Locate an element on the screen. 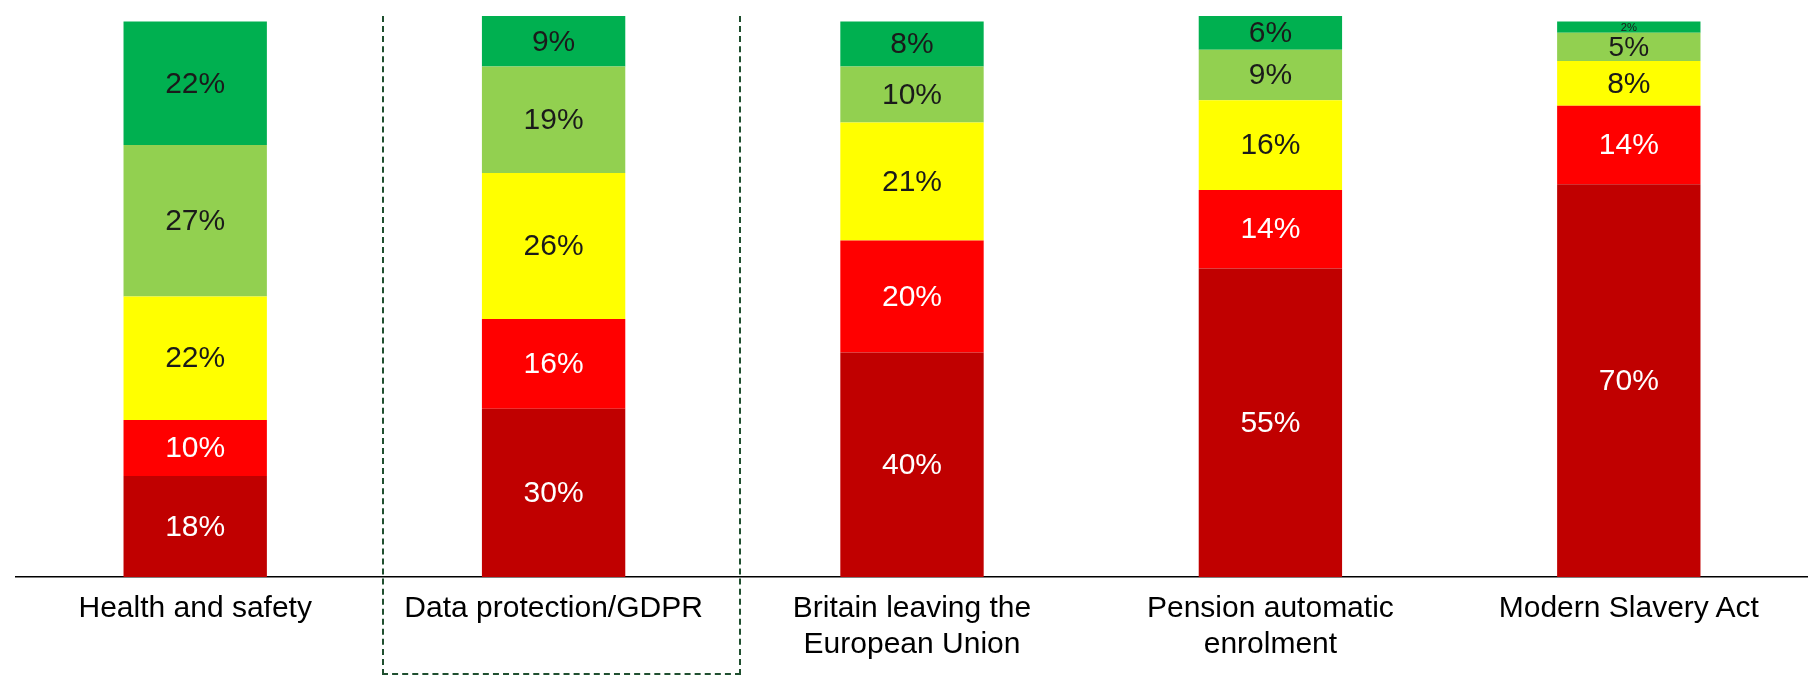  data-label: 18% is located at coordinates (195, 525).